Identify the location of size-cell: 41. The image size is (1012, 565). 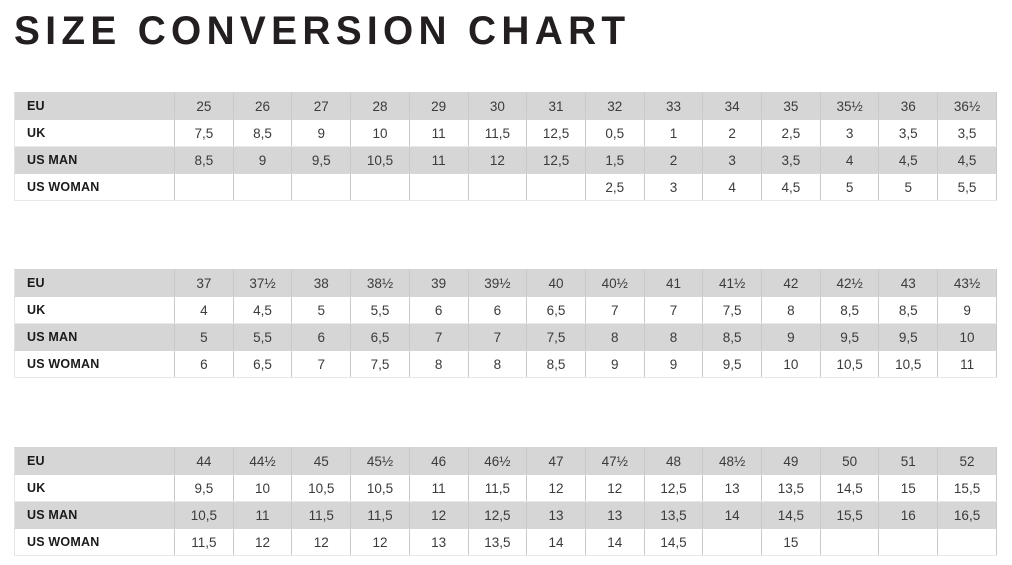
(673, 283).